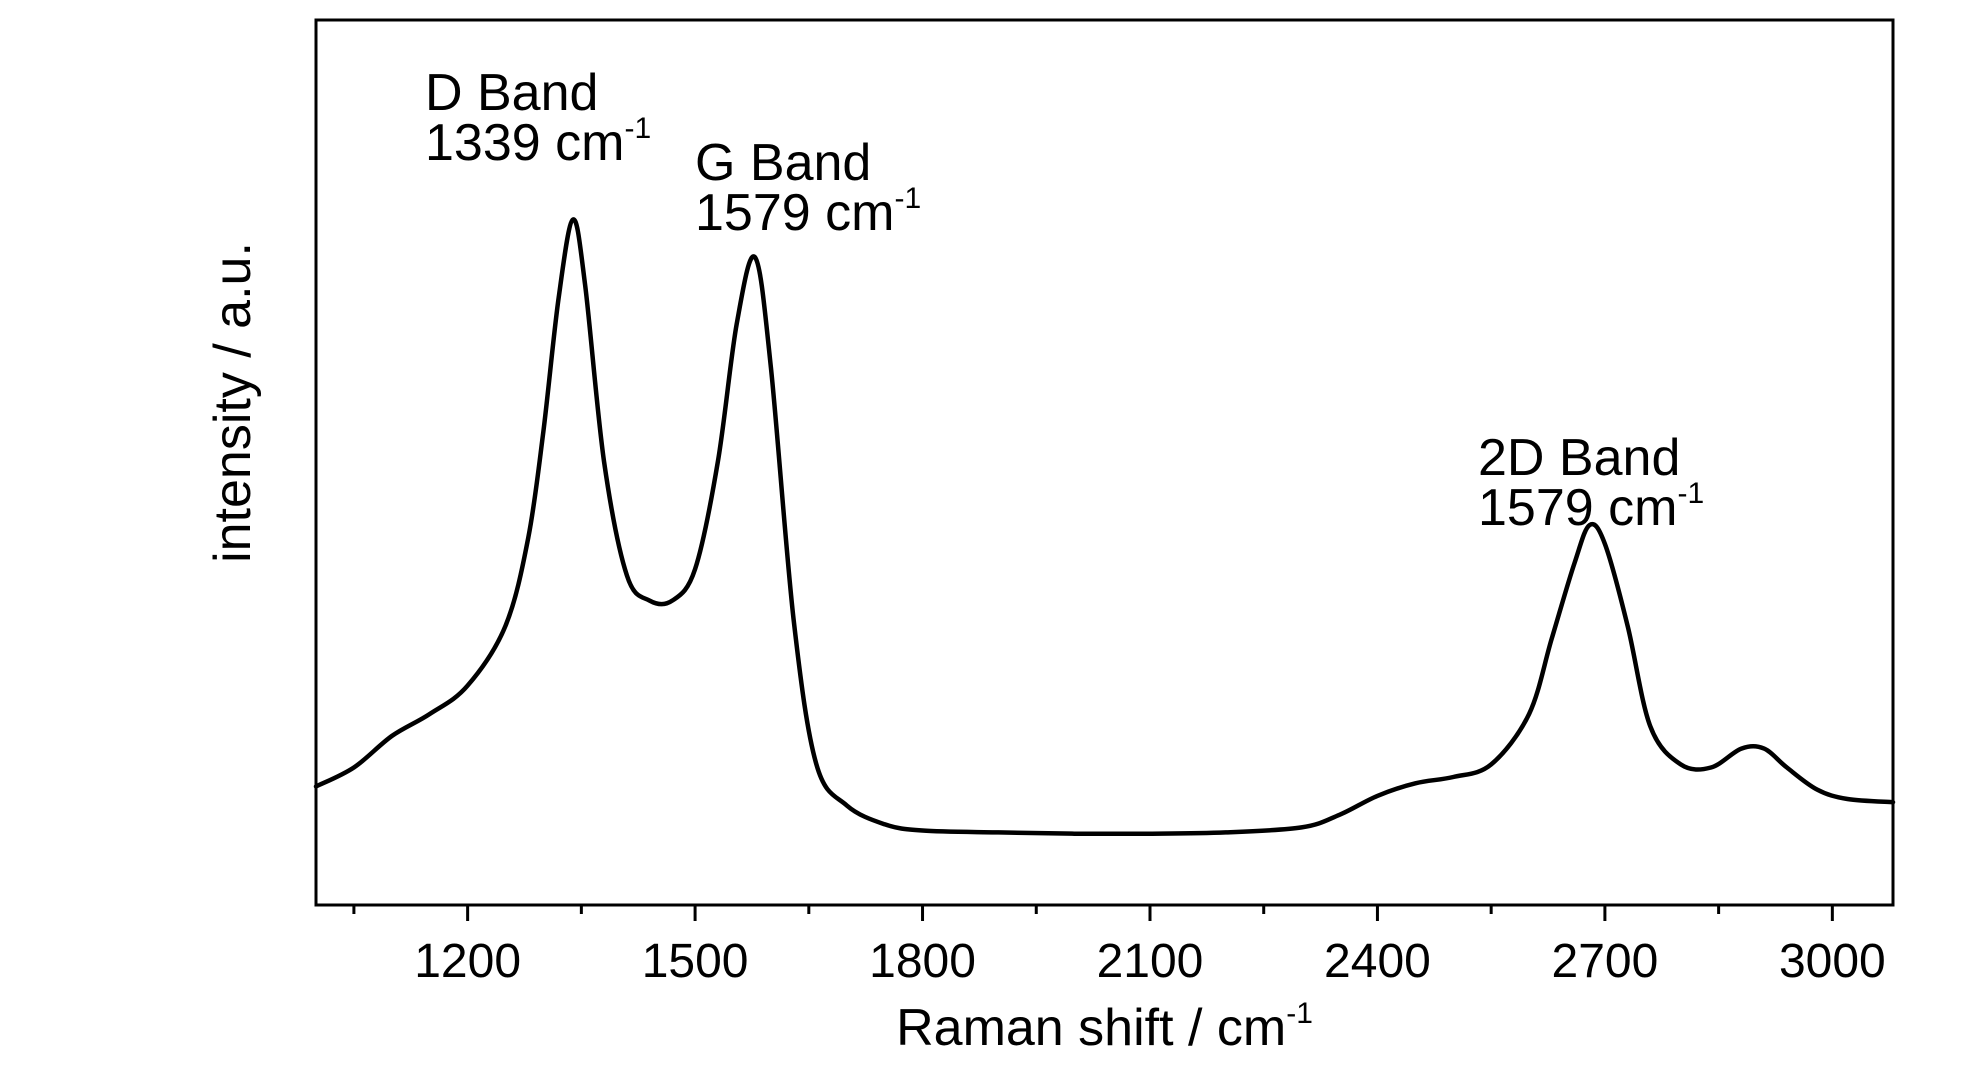 The height and width of the screenshot is (1068, 1984). Describe the element at coordinates (783, 163) in the screenshot. I see `peak-name-label: G Band` at that location.